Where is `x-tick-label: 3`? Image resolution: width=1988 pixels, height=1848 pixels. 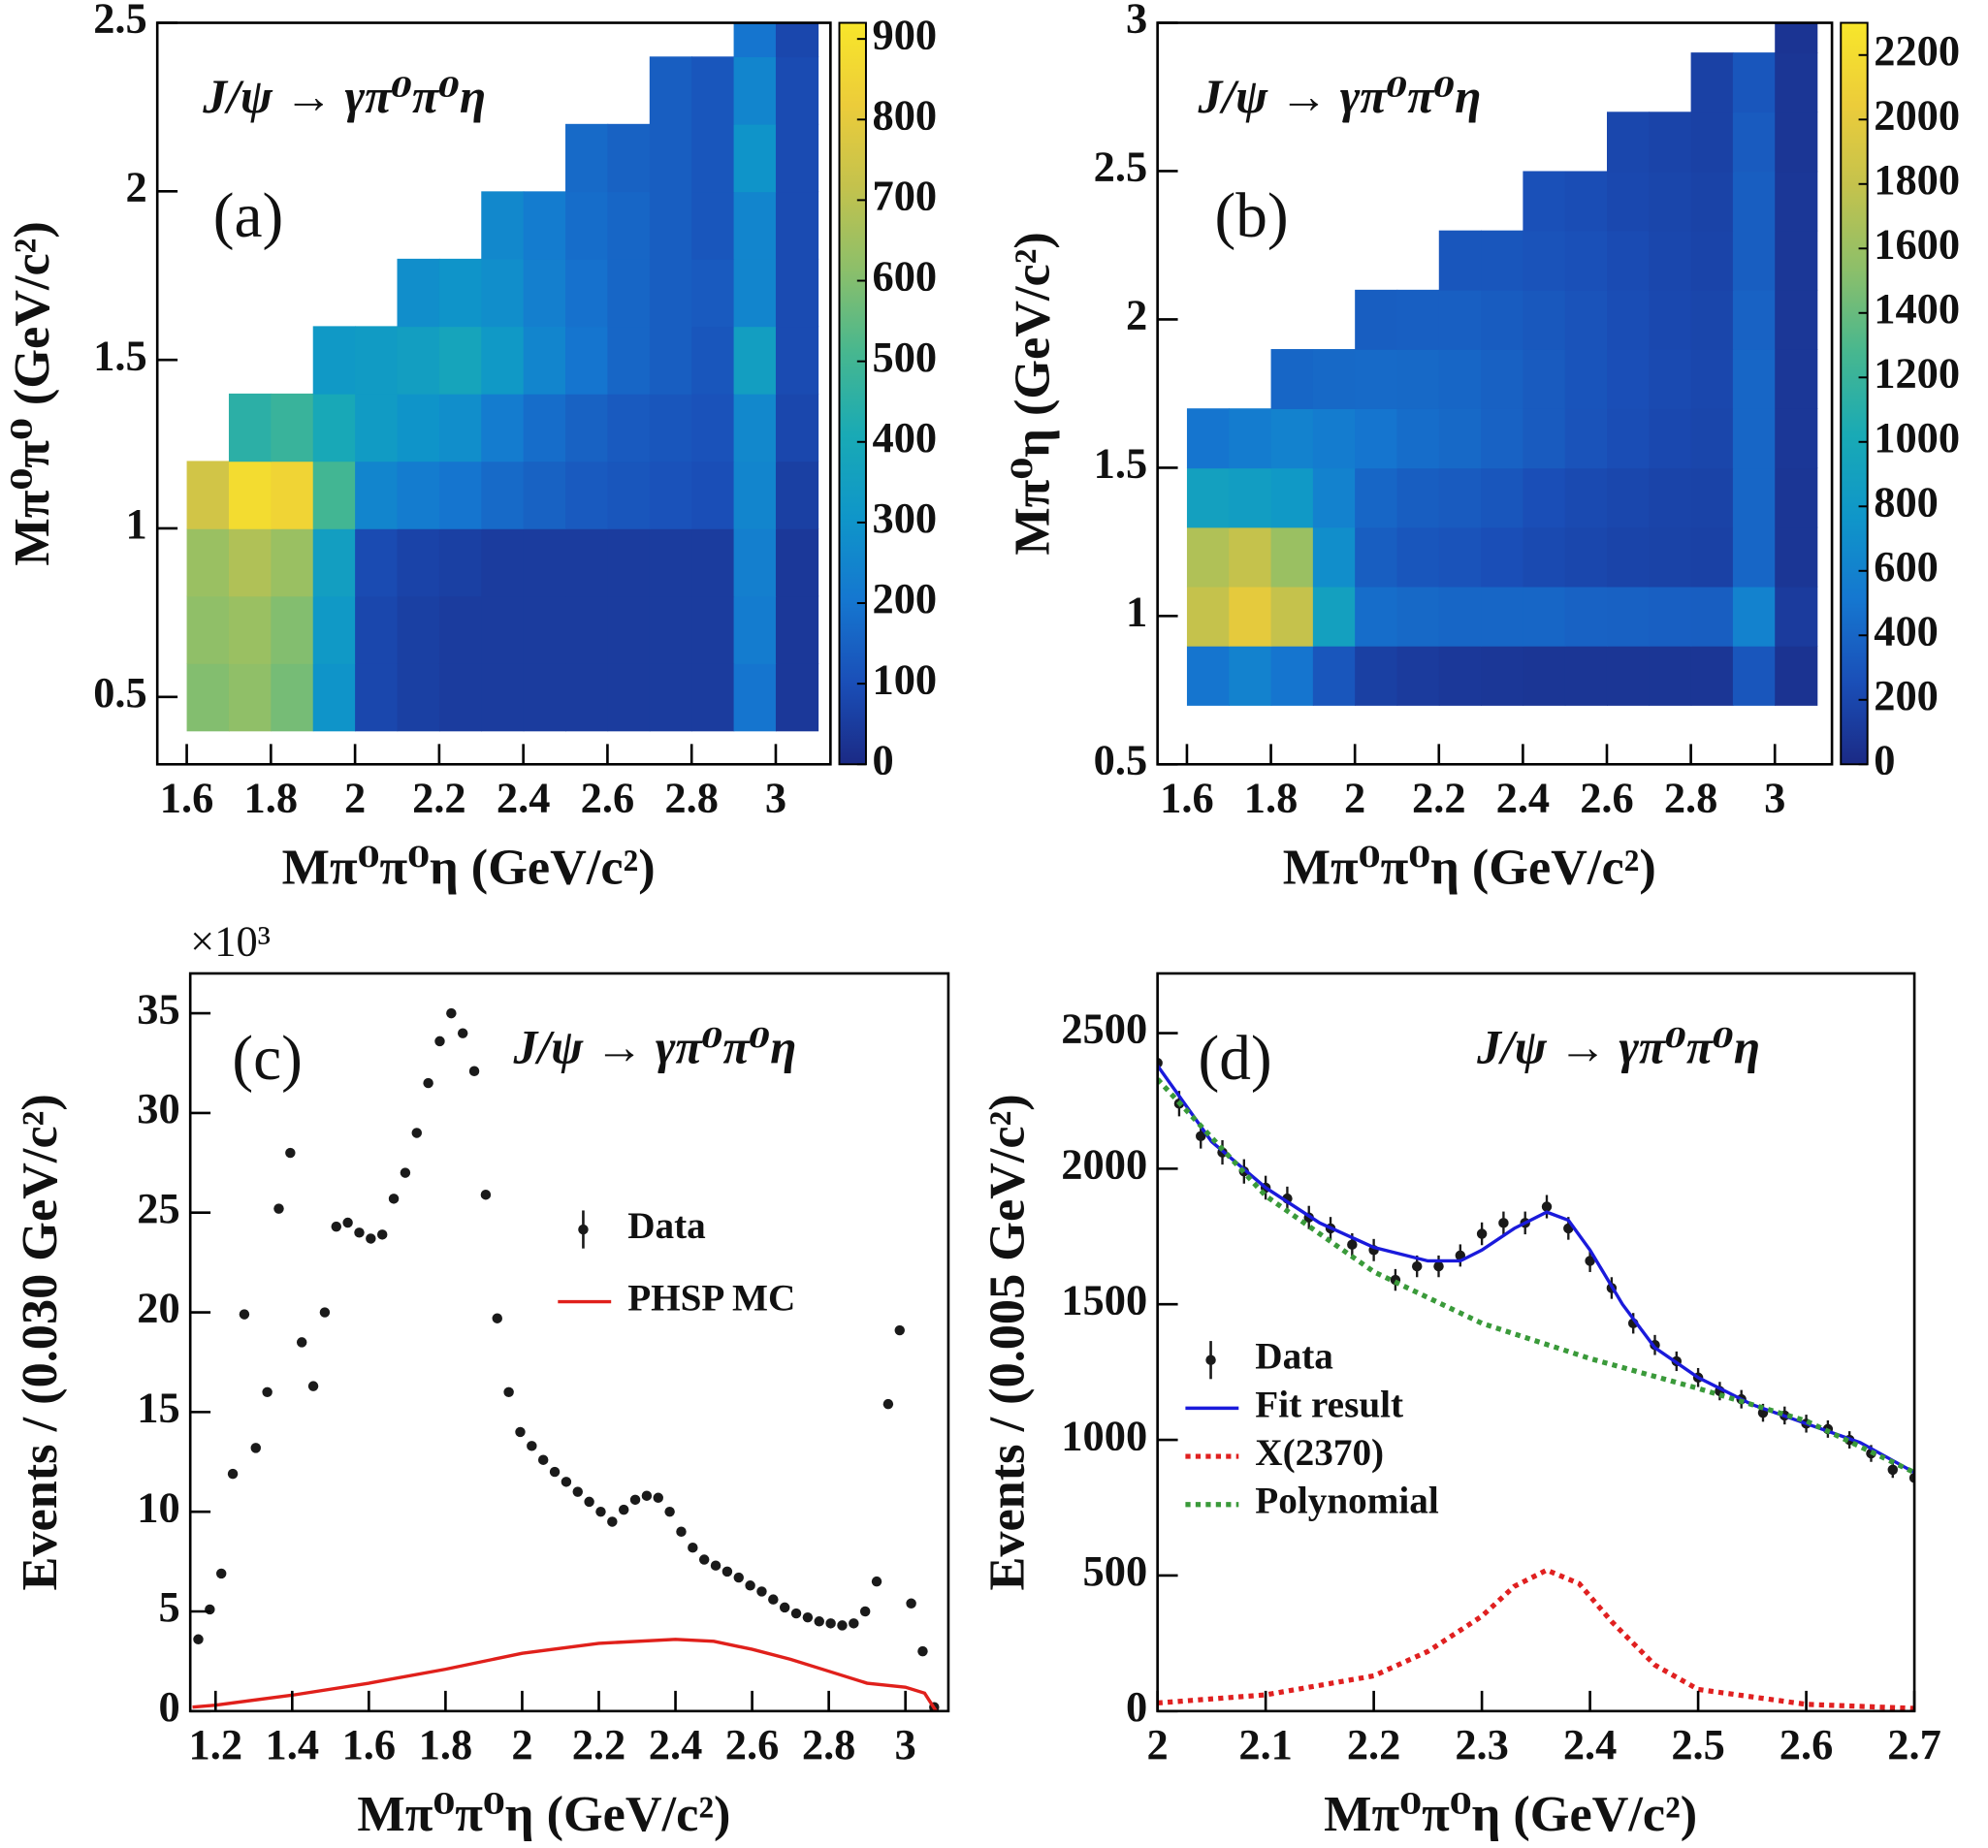
x-tick-label: 3 is located at coordinates (905, 1744).